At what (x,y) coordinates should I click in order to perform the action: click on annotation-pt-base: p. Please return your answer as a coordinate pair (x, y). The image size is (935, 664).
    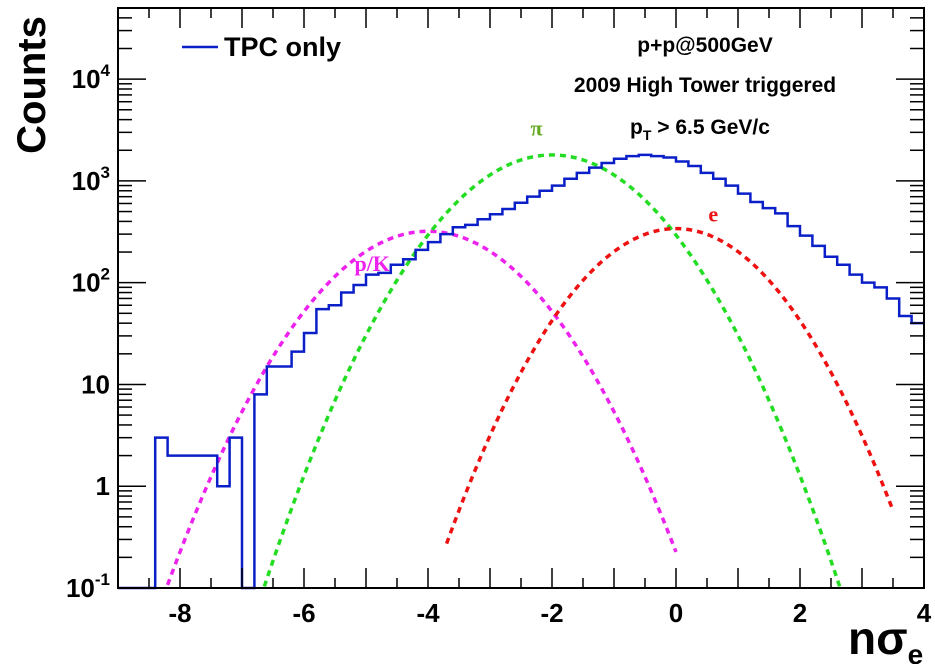
    Looking at the image, I should click on (636, 127).